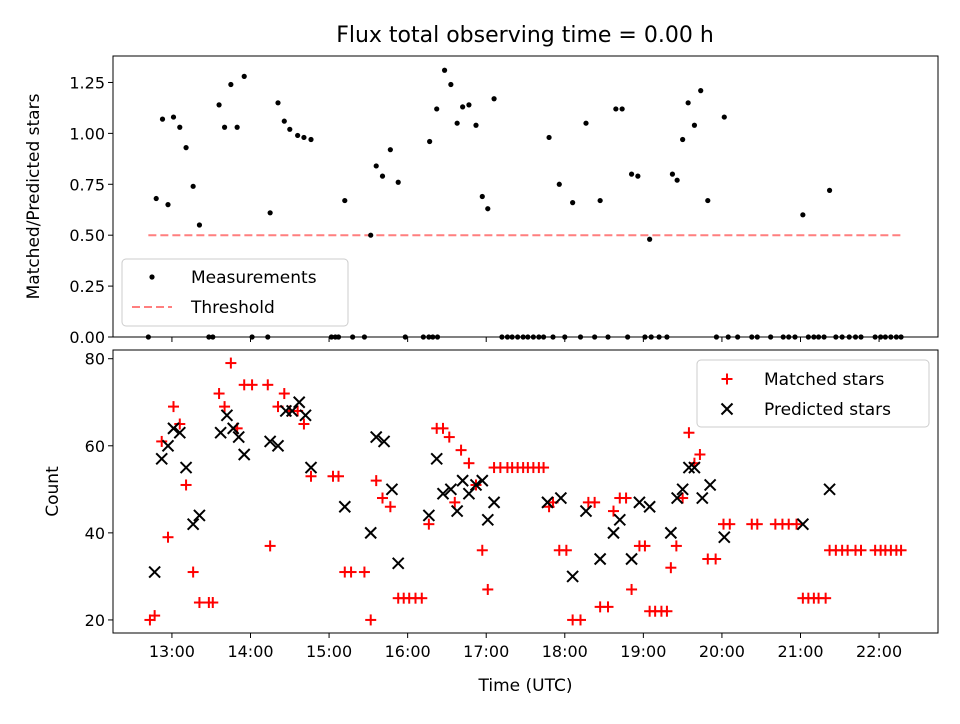 The image size is (960, 724). Describe the element at coordinates (408, 651) in the screenshot. I see `x-tick-label: 16:00` at that location.